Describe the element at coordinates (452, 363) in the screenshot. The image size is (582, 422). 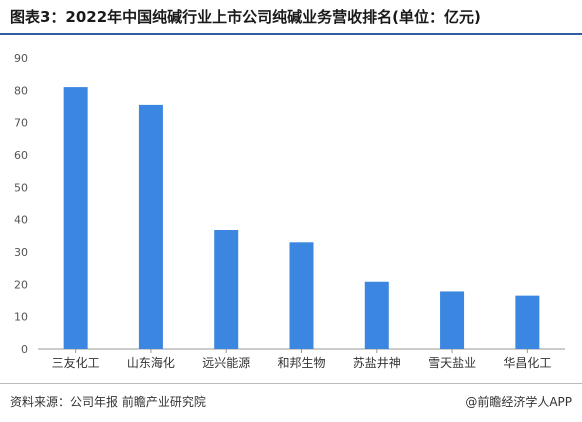
I see `x-tick-label: 雪天盐业` at that location.